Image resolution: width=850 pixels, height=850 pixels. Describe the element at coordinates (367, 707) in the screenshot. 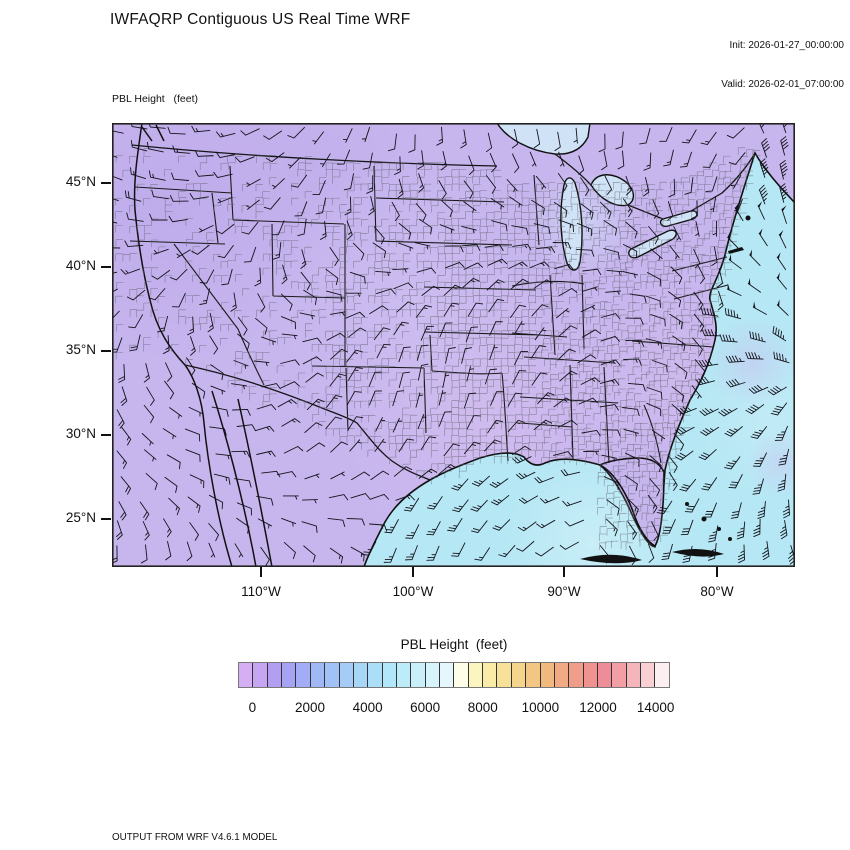

I see `colorbar-tick-label: 4000` at that location.